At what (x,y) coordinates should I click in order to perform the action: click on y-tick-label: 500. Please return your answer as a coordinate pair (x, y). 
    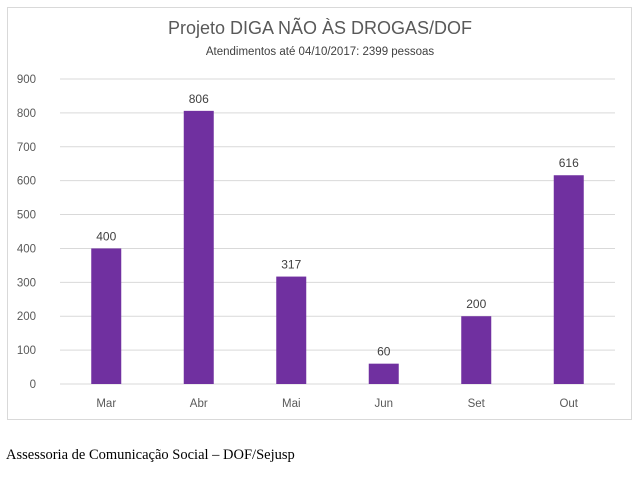
    Looking at the image, I should click on (26, 216).